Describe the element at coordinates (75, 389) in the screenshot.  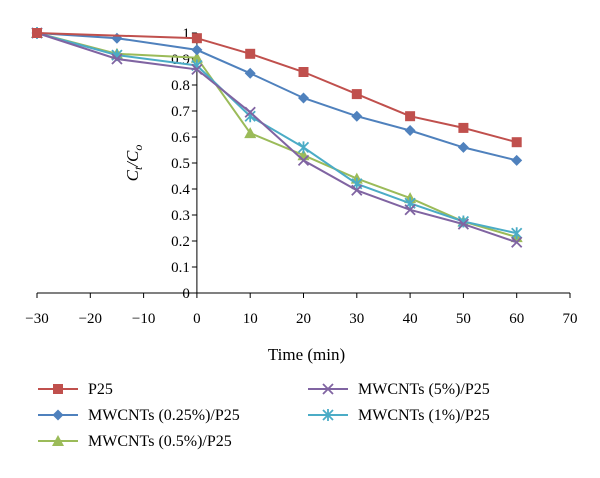
I see `legend-item: P25` at that location.